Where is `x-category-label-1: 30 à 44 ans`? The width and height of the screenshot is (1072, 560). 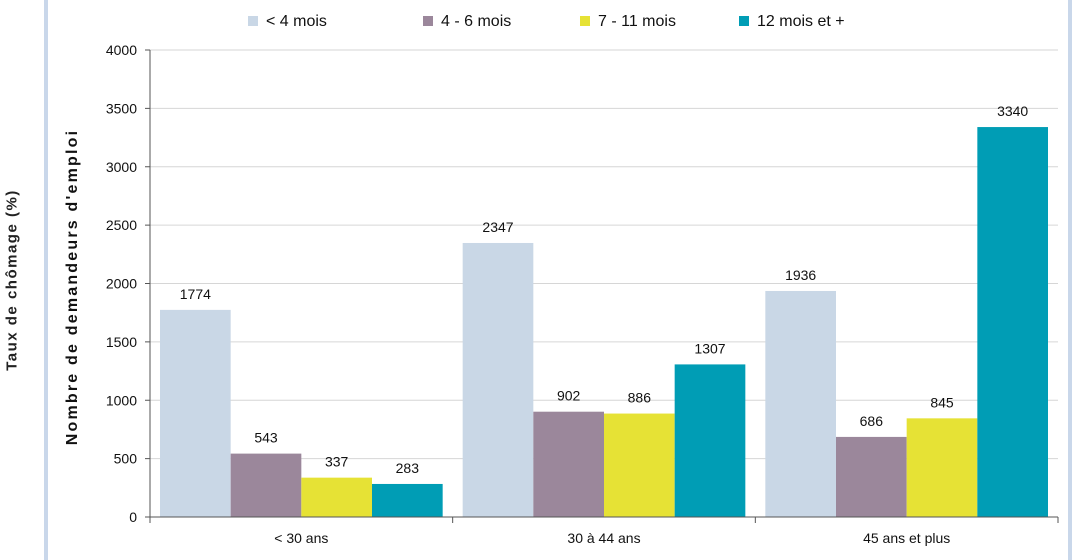
x-category-label-1: 30 à 44 ans is located at coordinates (603, 538).